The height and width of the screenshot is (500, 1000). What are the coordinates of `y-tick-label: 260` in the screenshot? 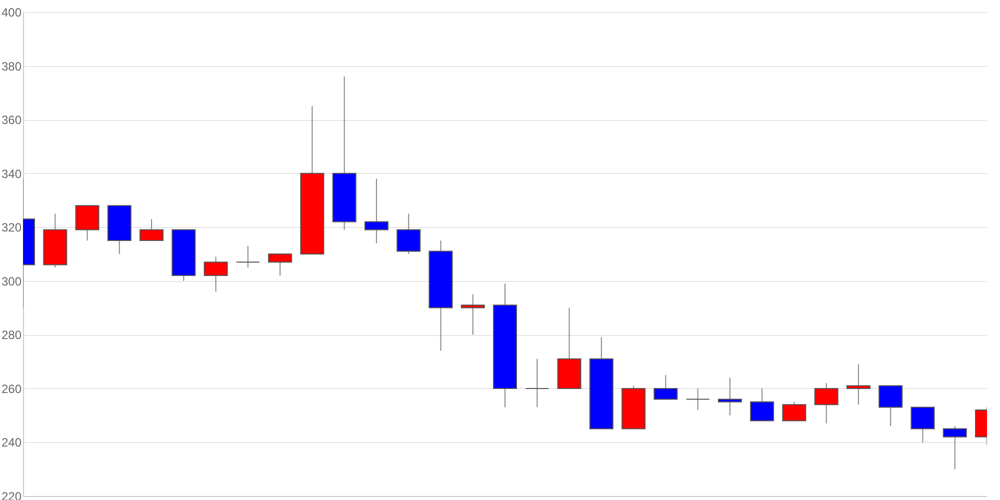 It's located at (11, 389).